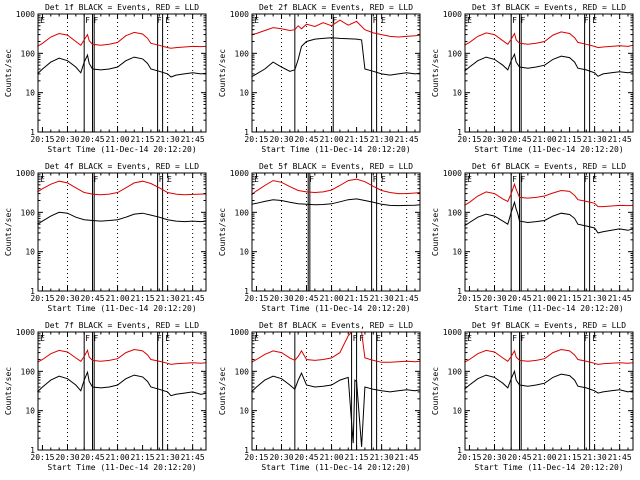 Image resolution: width=640 pixels, height=480 pixels. Describe the element at coordinates (549, 7) in the screenshot. I see `panel-title: Det 3f BLACK = Events, RED = LLD` at that location.